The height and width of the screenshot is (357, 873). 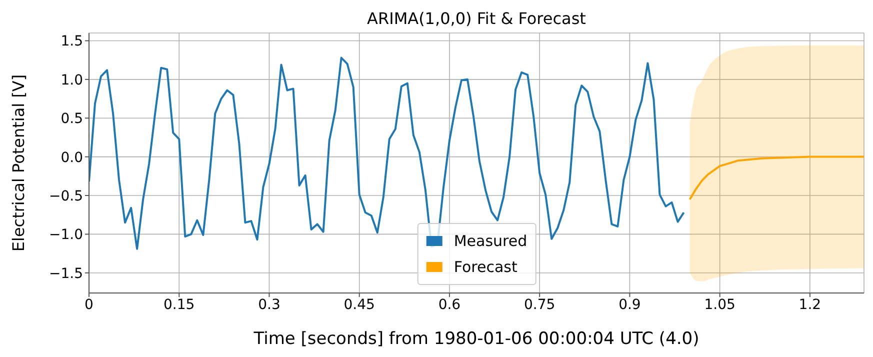 I want to click on y-axis-title: Electrical Potential [V], so click(x=18, y=163).